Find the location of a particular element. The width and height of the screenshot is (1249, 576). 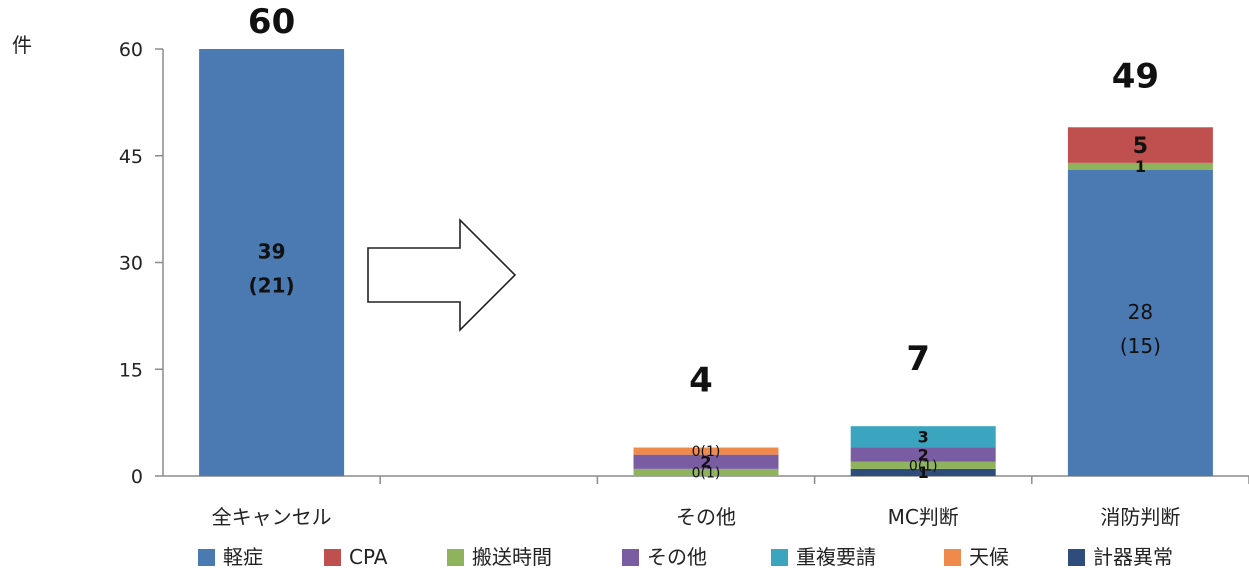

x-category-label: その他 is located at coordinates (706, 517).